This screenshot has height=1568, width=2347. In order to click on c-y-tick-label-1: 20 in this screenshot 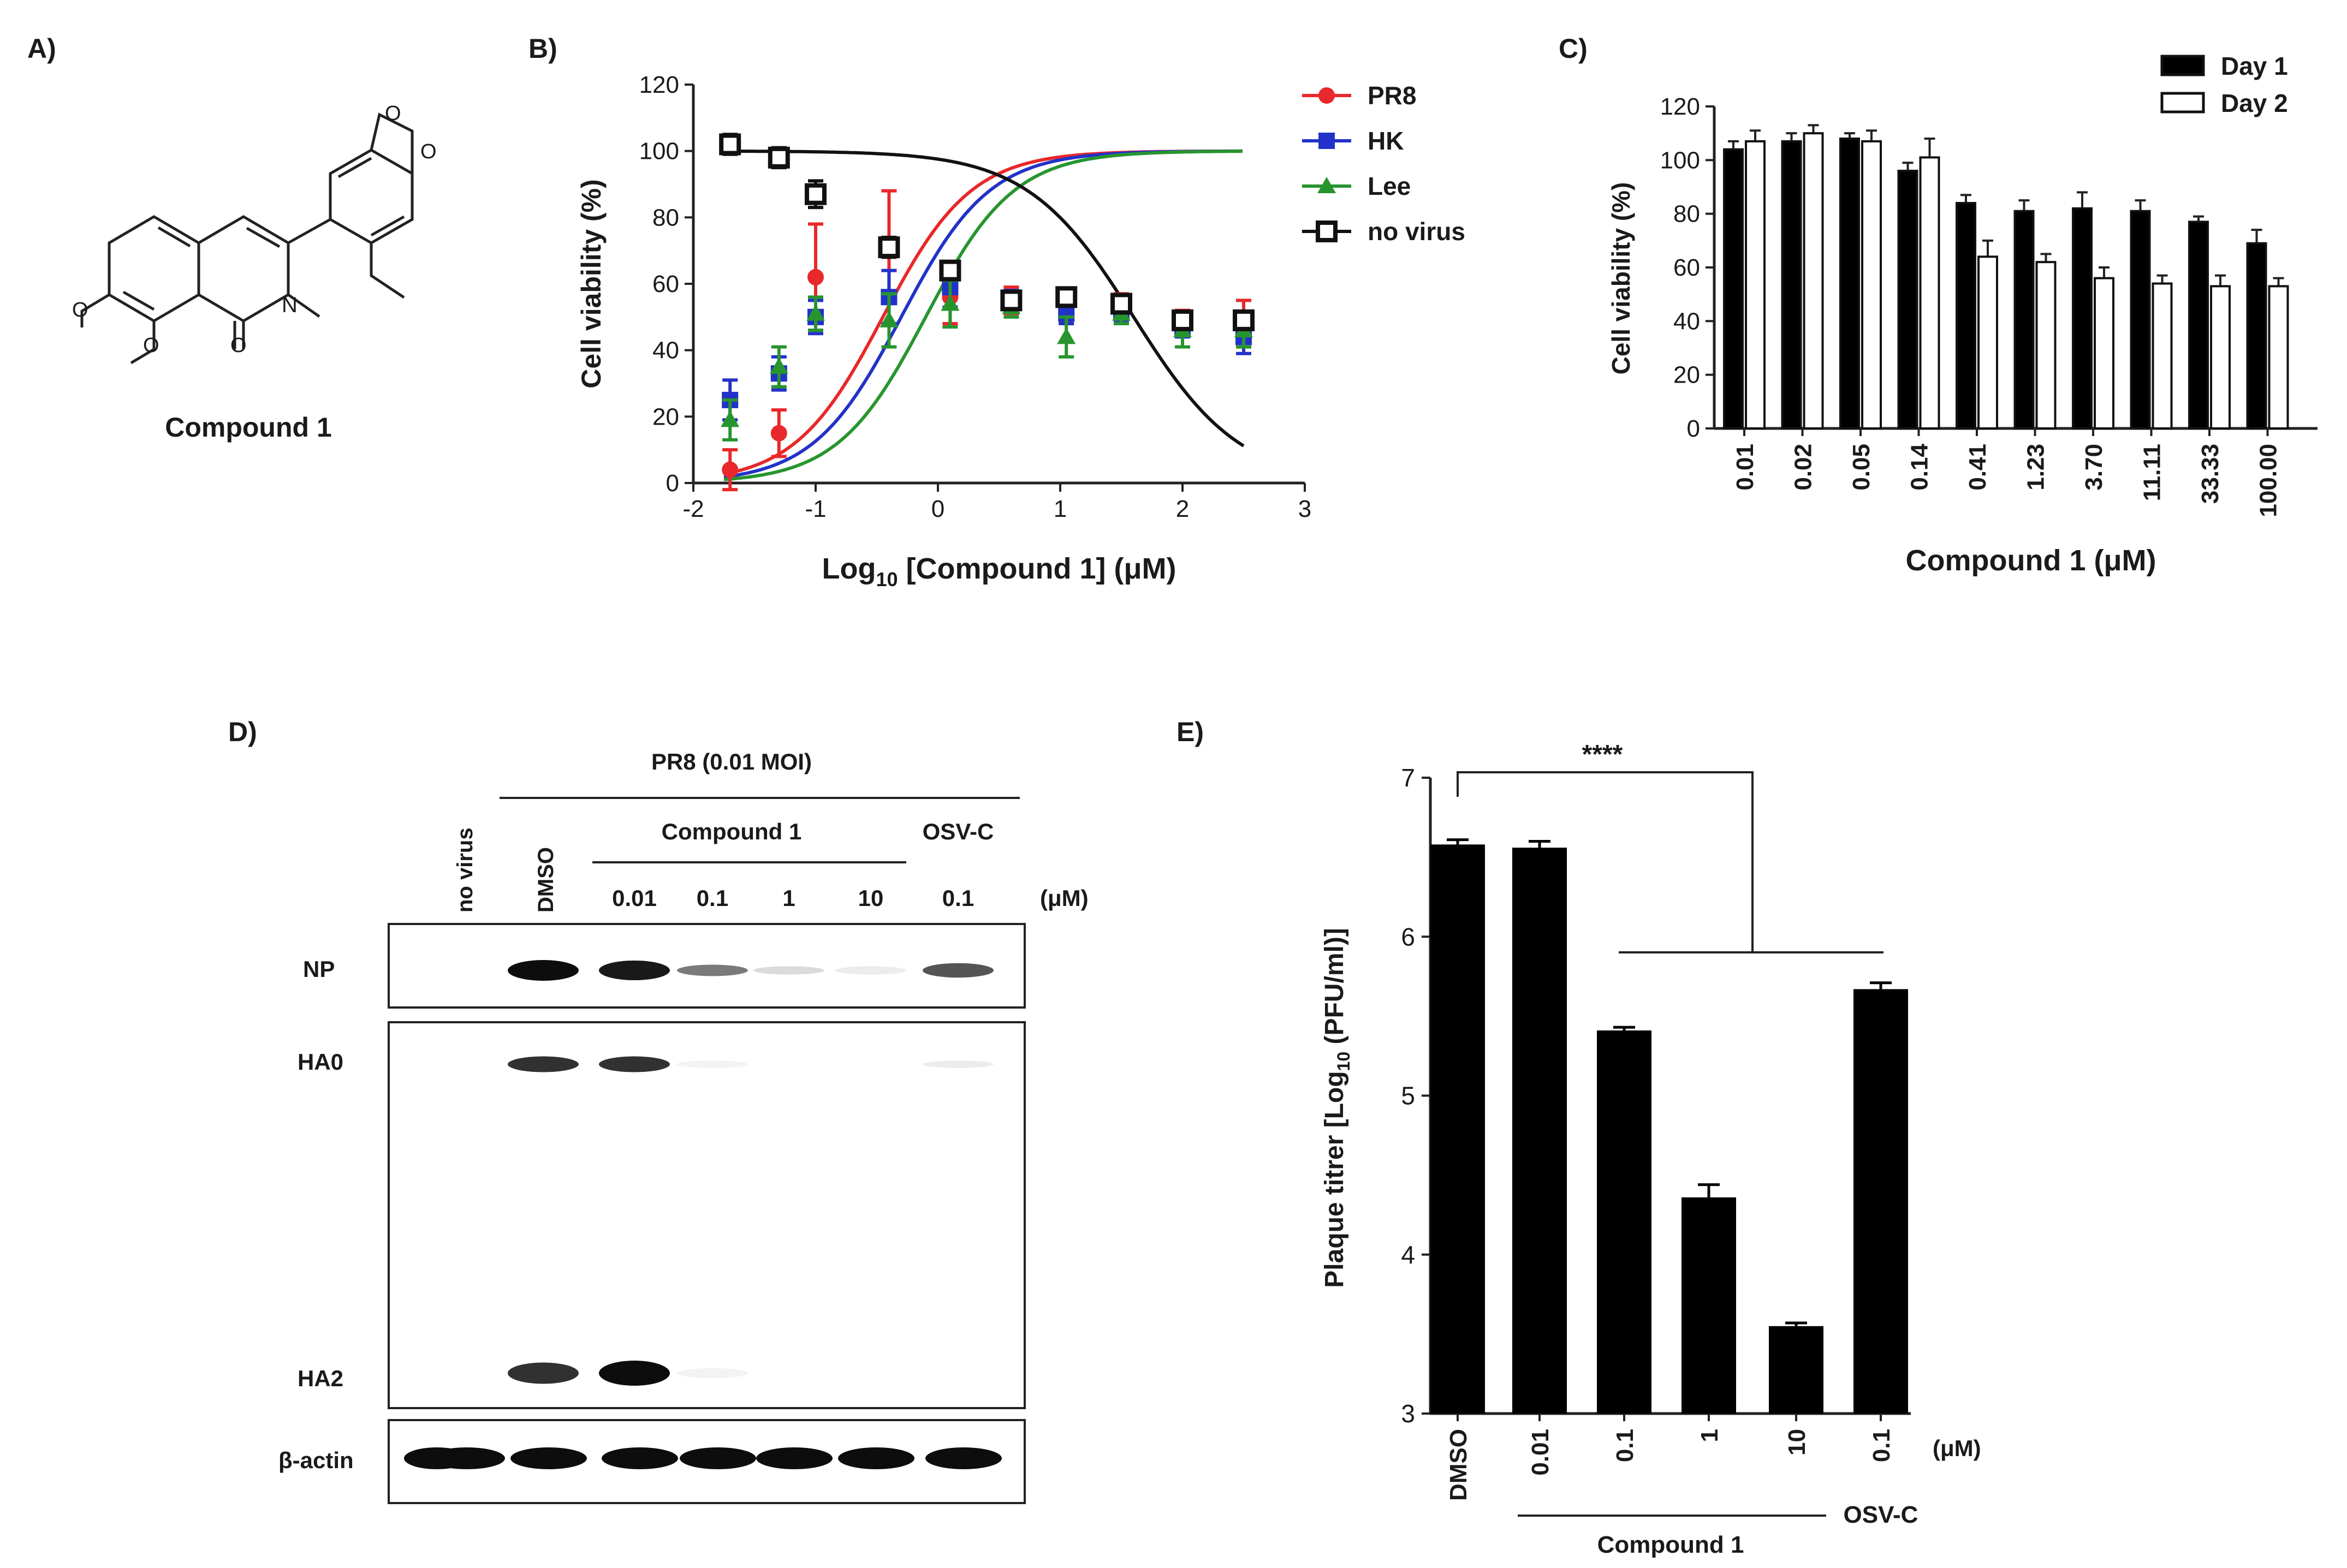, I will do `click(1686, 376)`.